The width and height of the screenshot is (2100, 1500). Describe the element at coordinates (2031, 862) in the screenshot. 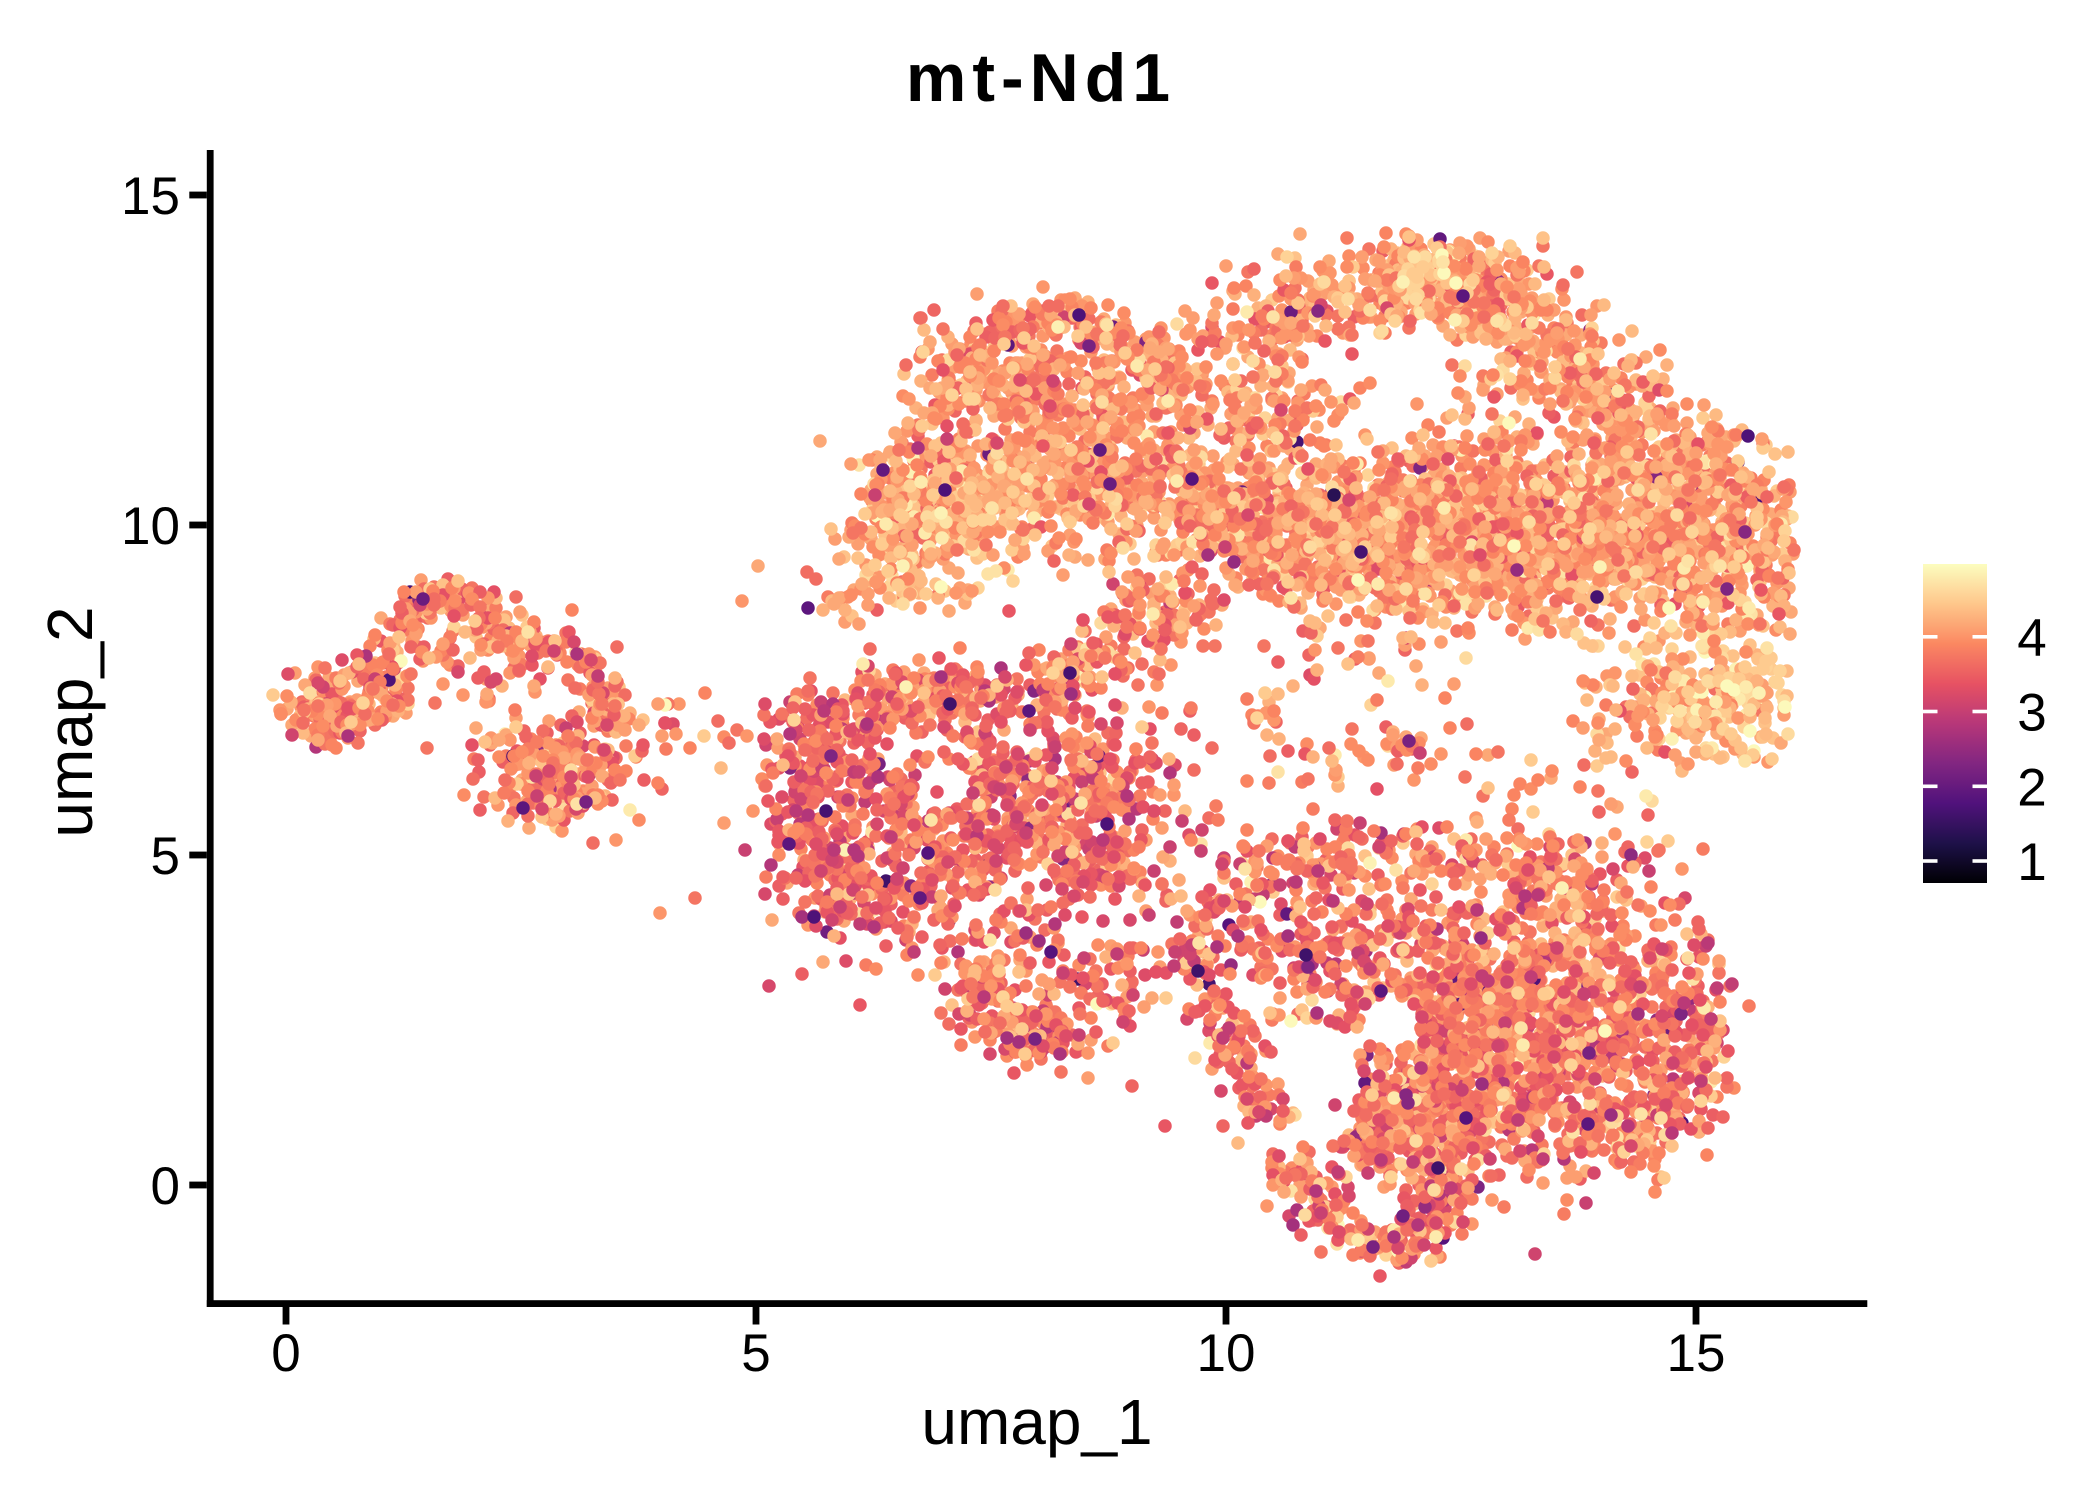

I see `svg-text: 1` at that location.